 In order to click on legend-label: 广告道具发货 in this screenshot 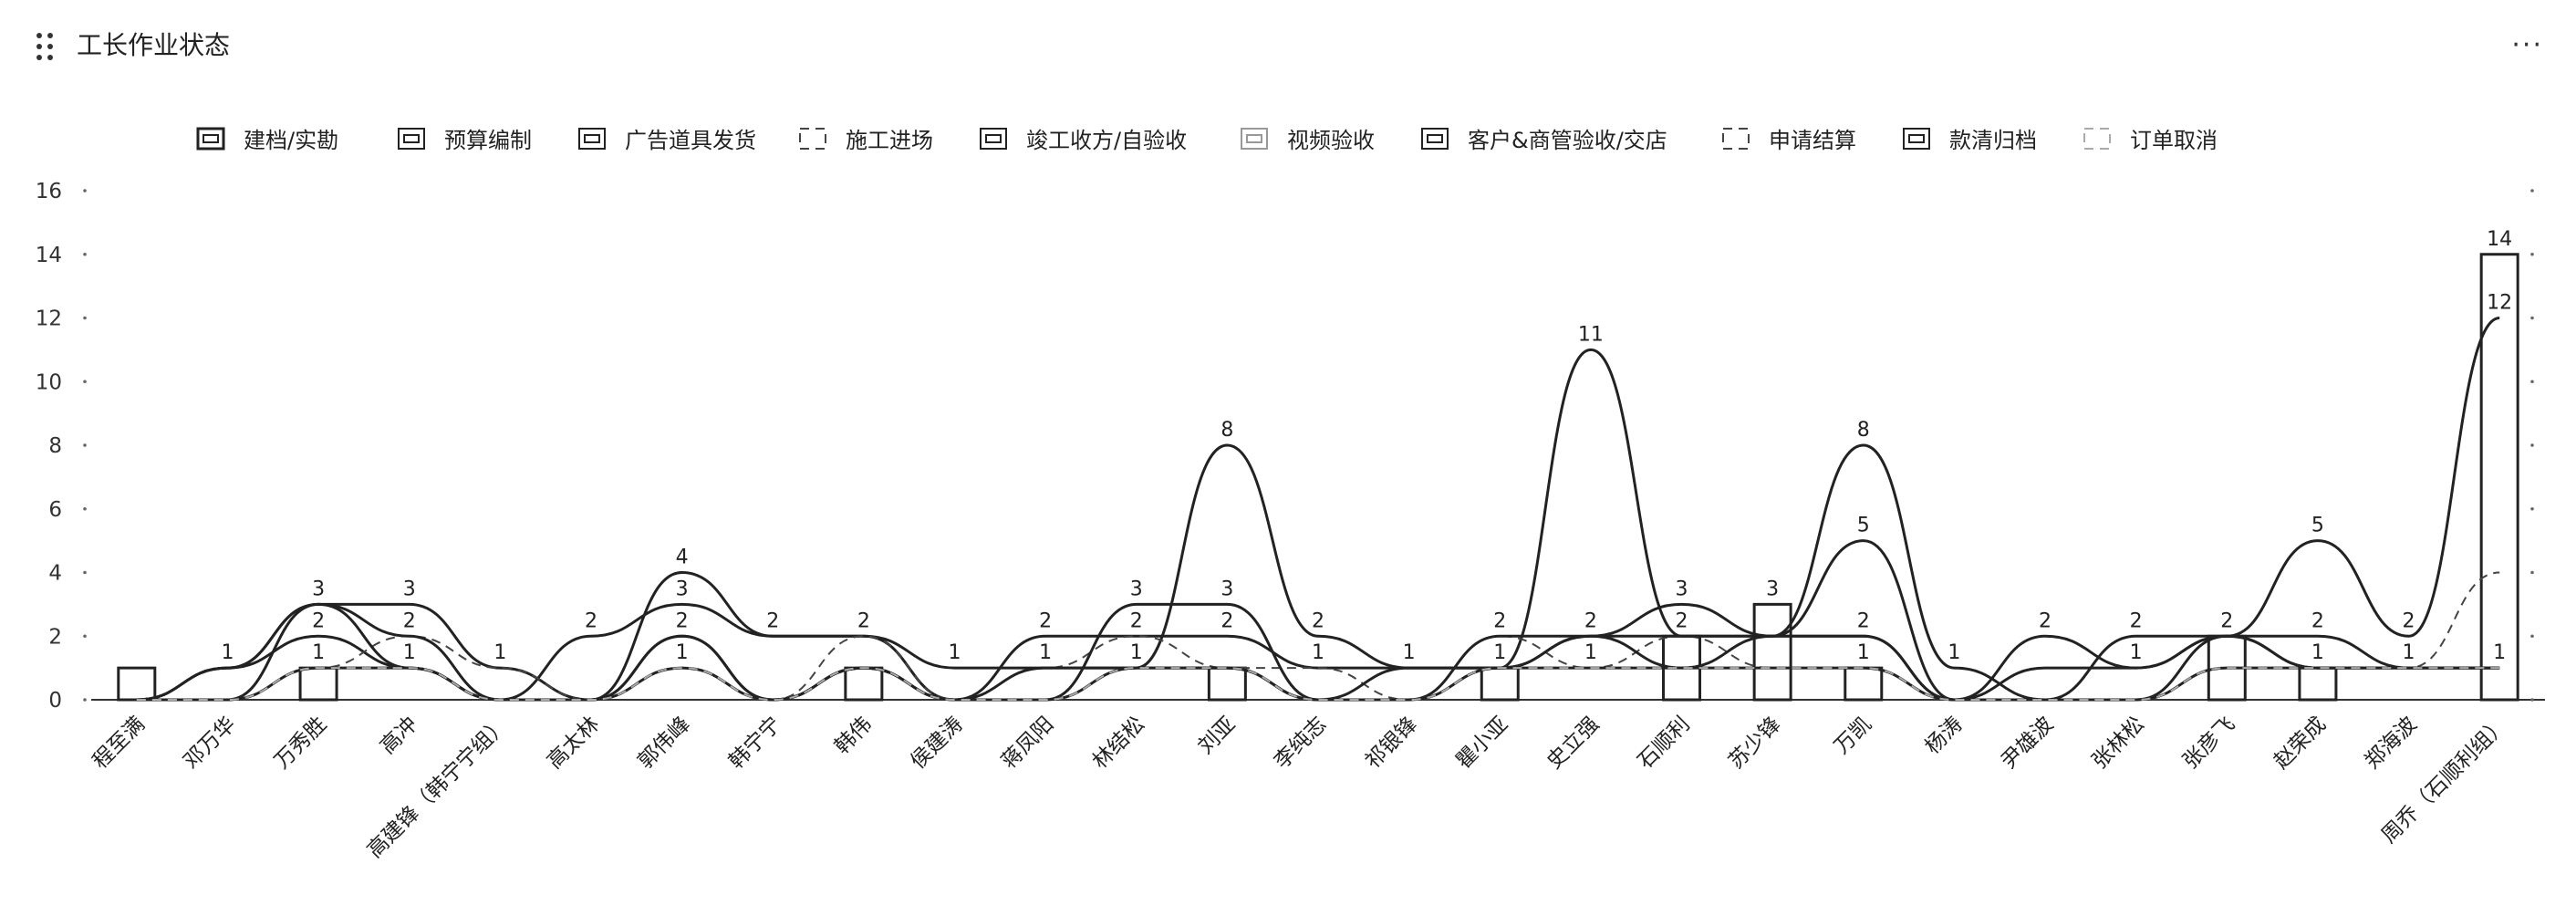, I will do `click(690, 140)`.